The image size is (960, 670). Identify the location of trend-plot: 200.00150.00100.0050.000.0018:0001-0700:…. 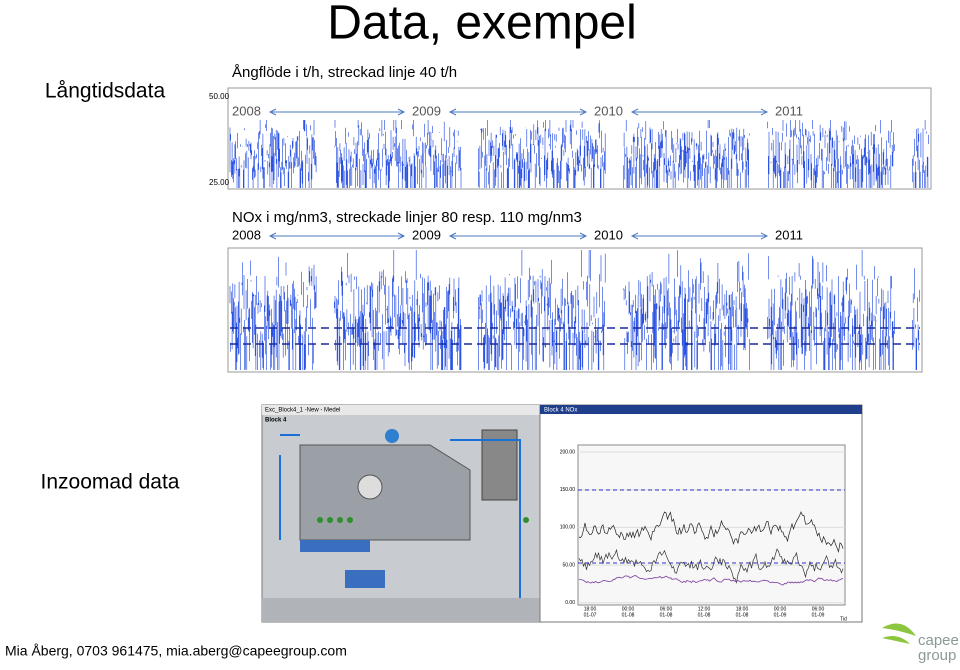
(703, 535).